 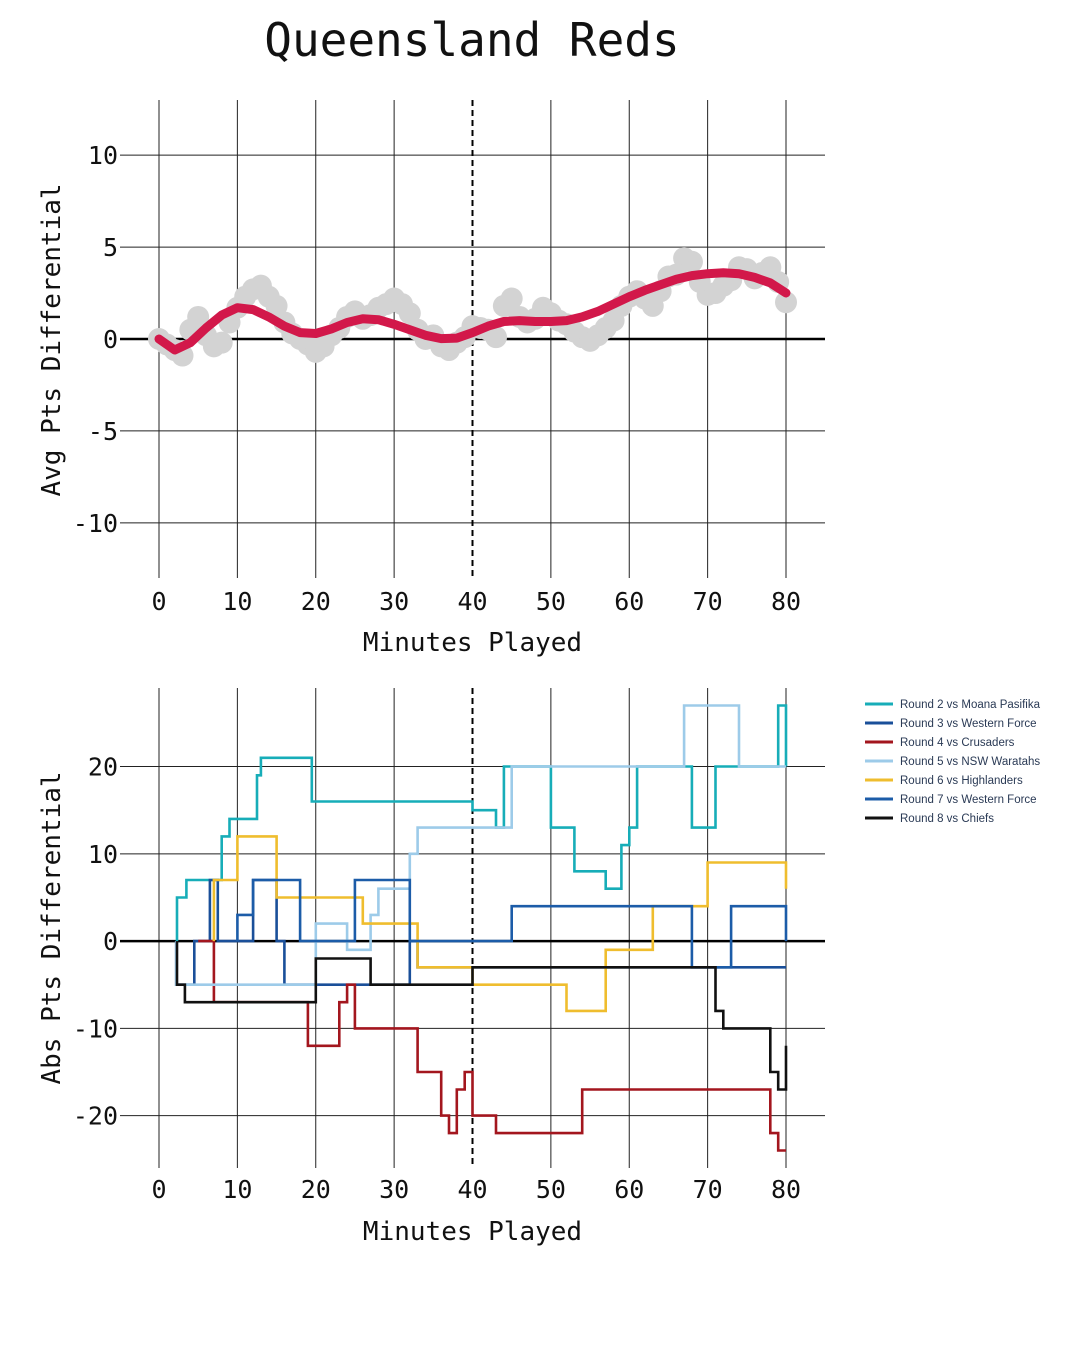 I want to click on y-tick-label: -5, so click(x=103, y=431).